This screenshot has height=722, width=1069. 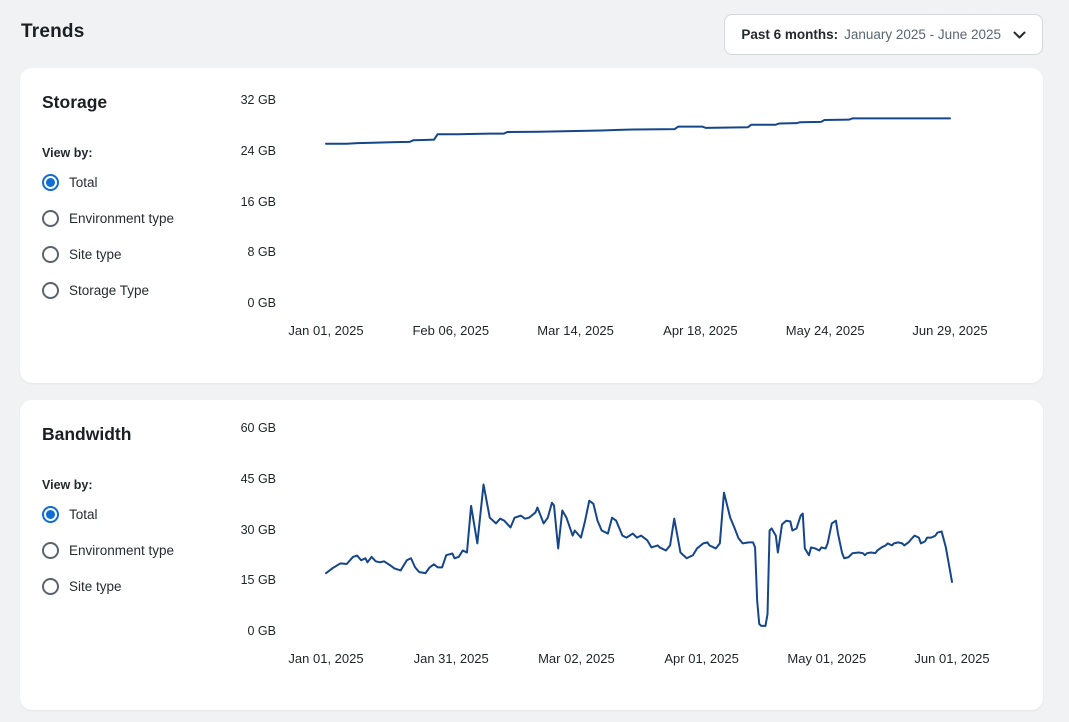 I want to click on x-axis-tick-label: May 01, 2025, so click(x=827, y=658).